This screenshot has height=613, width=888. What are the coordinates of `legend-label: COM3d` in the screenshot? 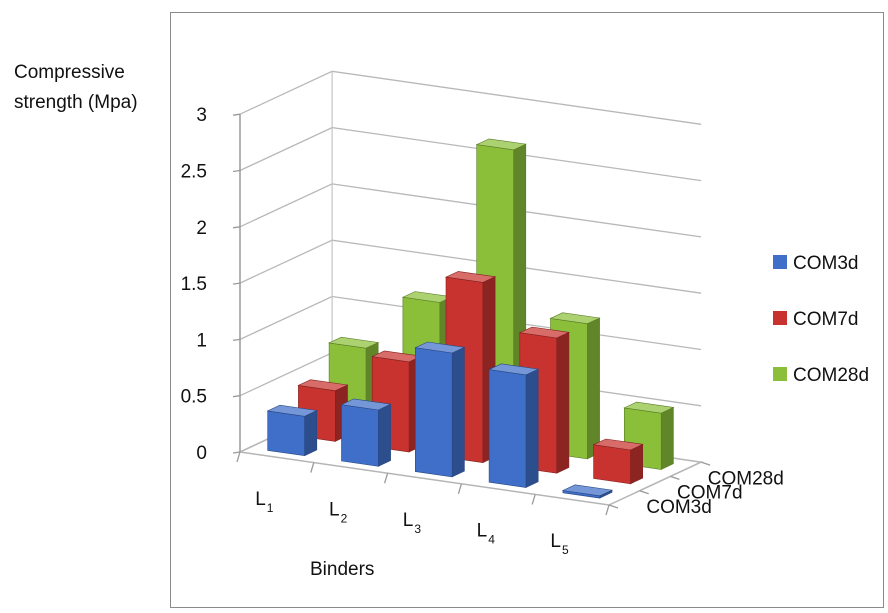 It's located at (825, 263).